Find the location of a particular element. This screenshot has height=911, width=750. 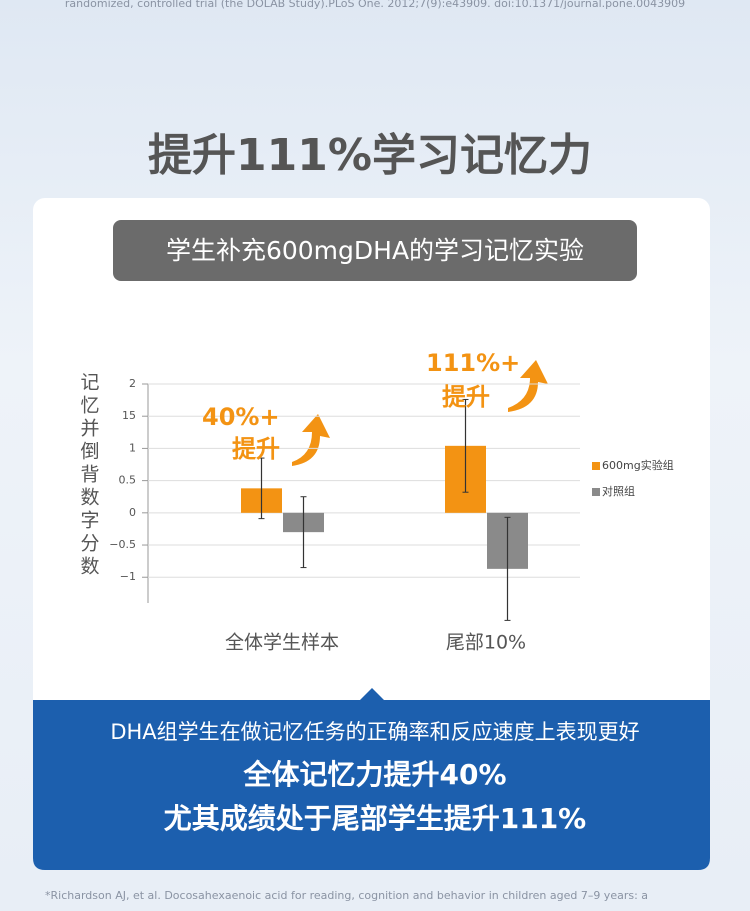

heading: 提升111%学习记忆力 is located at coordinates (370, 155).